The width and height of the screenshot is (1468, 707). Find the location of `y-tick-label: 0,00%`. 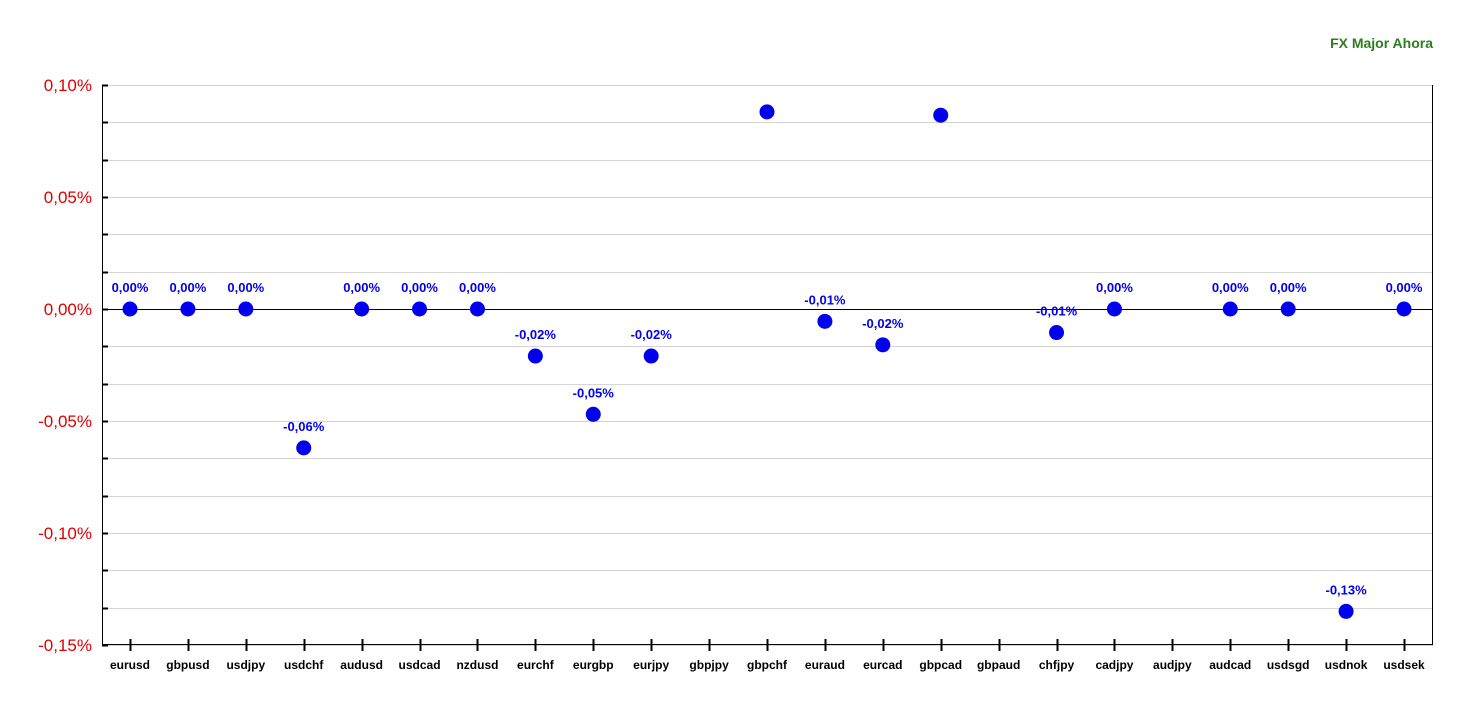

y-tick-label: 0,00% is located at coordinates (68, 309).